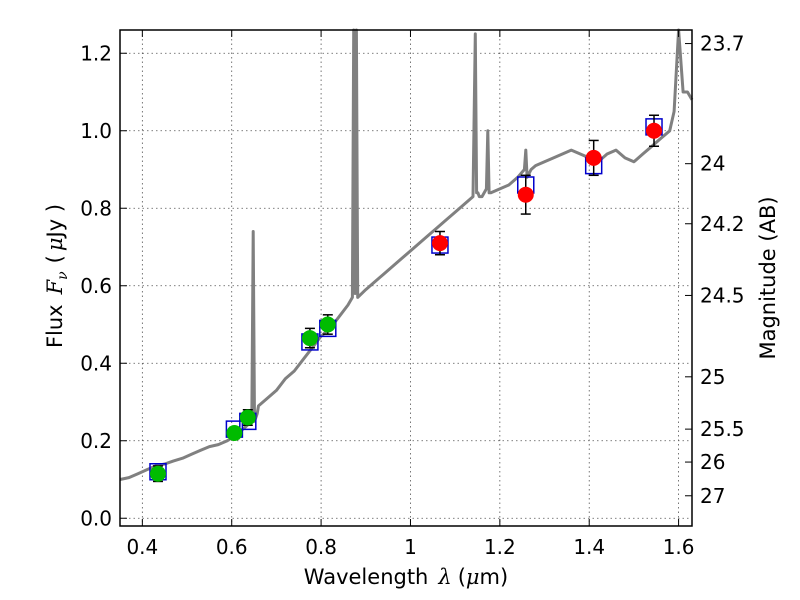 Image resolution: width=800 pixels, height=600 pixels. Describe the element at coordinates (96, 208) in the screenshot. I see `y-tick-label: 0.8` at that location.